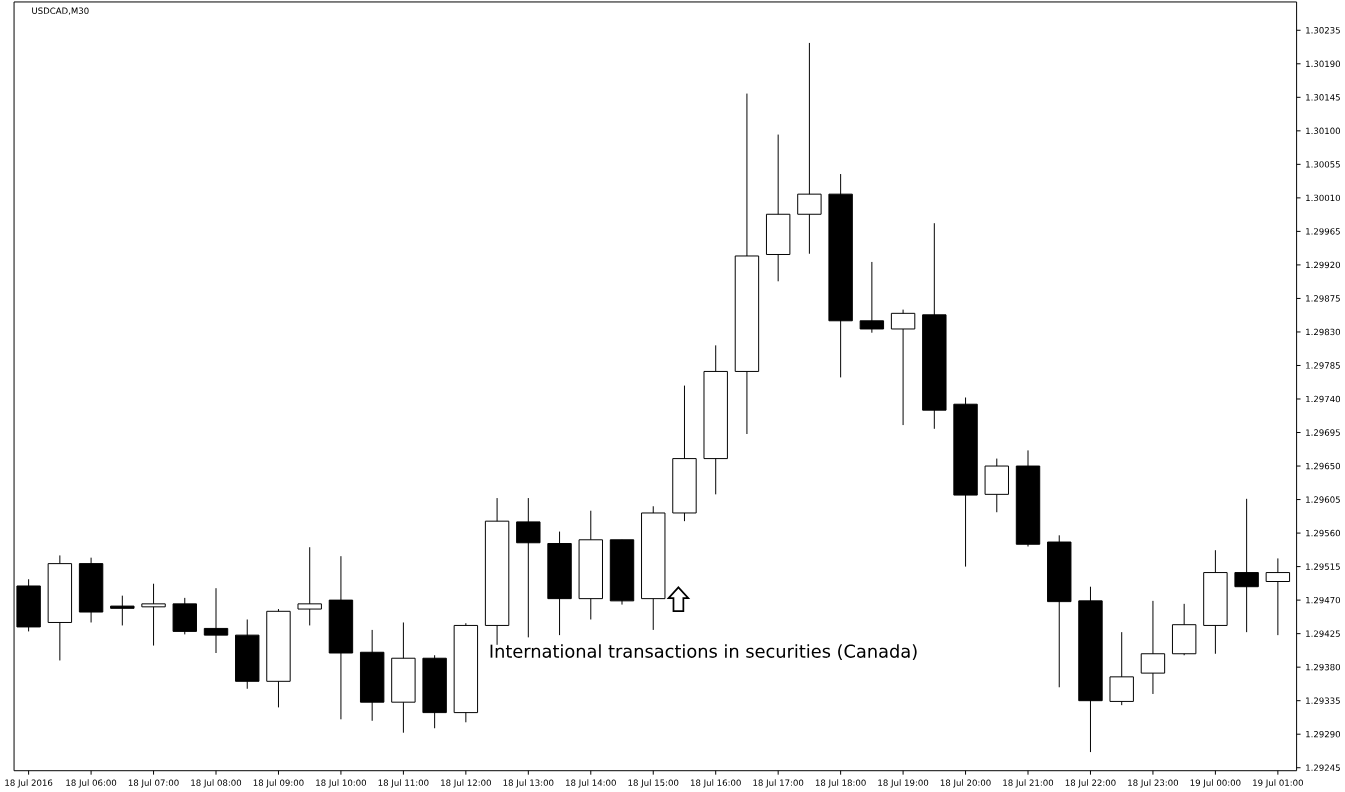 The height and width of the screenshot is (792, 1345). What do you see at coordinates (341, 783) in the screenshot?
I see `x-tick-label: 18 Jul 10:00` at bounding box center [341, 783].